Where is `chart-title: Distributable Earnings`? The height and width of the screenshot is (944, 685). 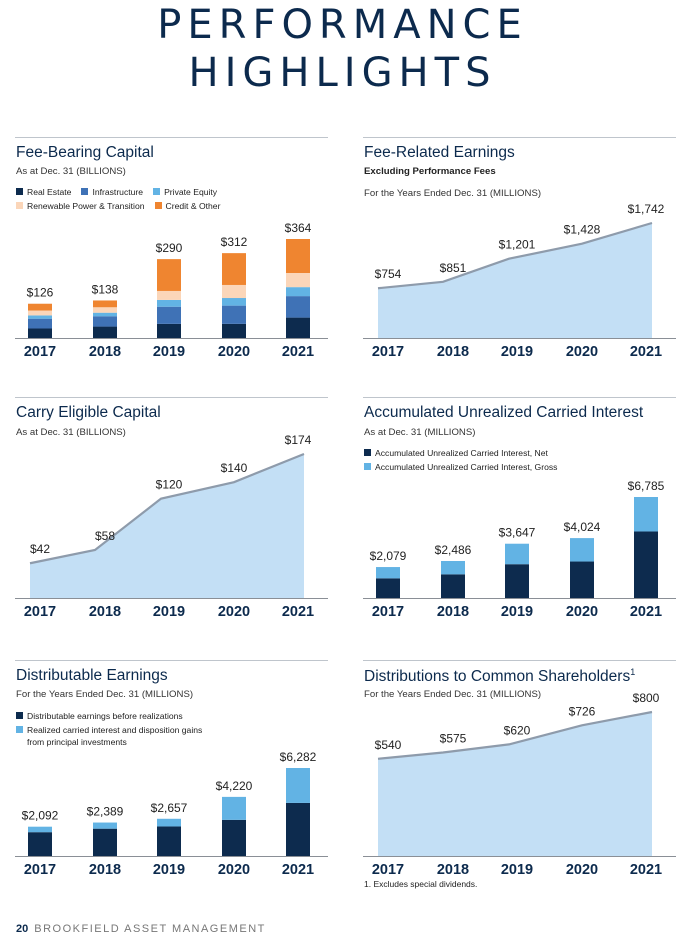 chart-title: Distributable Earnings is located at coordinates (92, 675).